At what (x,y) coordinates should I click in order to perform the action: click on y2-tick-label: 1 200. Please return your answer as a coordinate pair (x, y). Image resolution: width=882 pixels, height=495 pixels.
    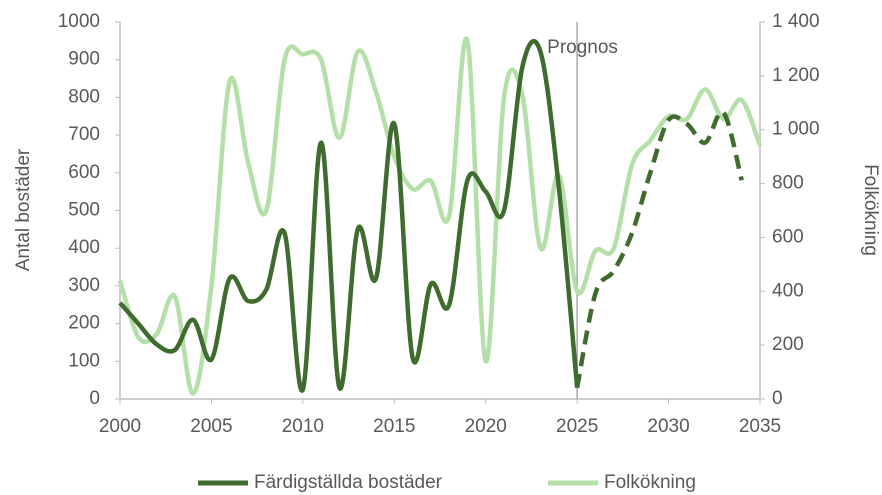
    Looking at the image, I should click on (796, 75).